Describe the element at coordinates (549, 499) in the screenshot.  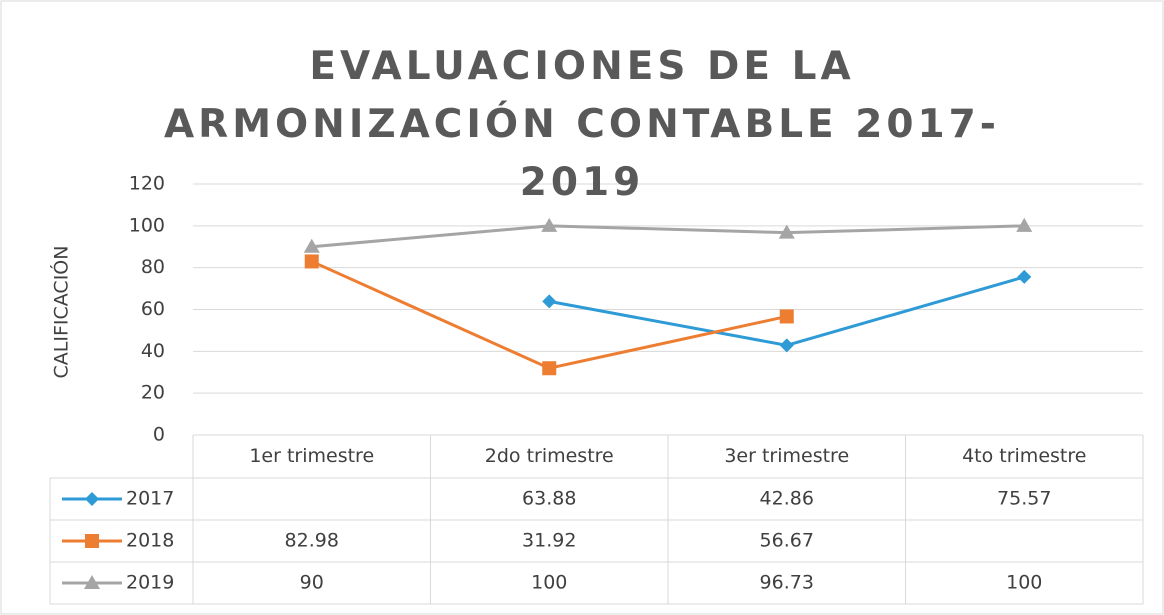
I see `table-cell: 63.88` at that location.